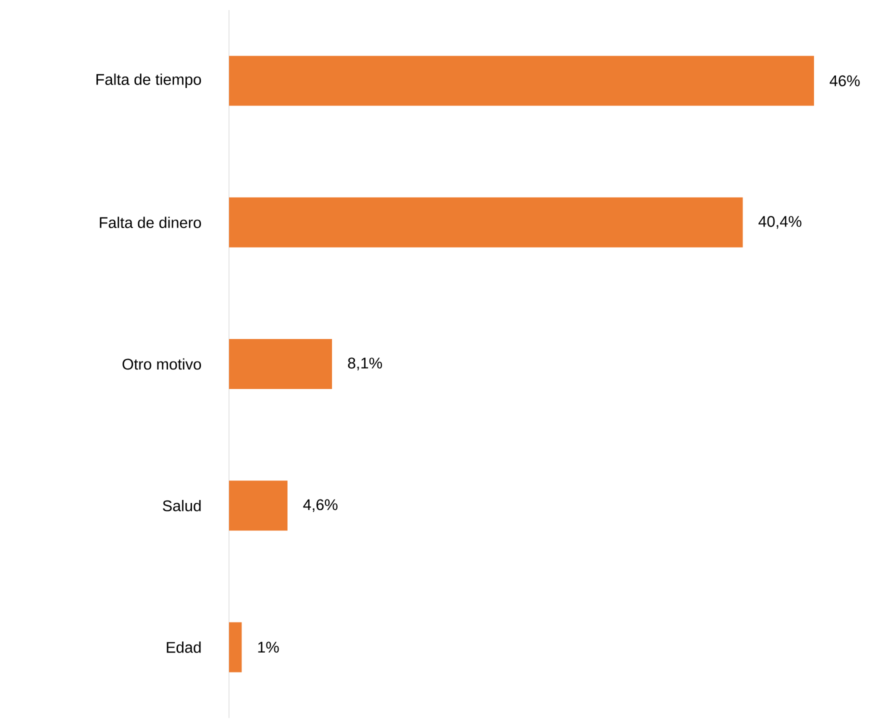 The image size is (887, 726). What do you see at coordinates (268, 647) in the screenshot?
I see `data-label: 1%` at bounding box center [268, 647].